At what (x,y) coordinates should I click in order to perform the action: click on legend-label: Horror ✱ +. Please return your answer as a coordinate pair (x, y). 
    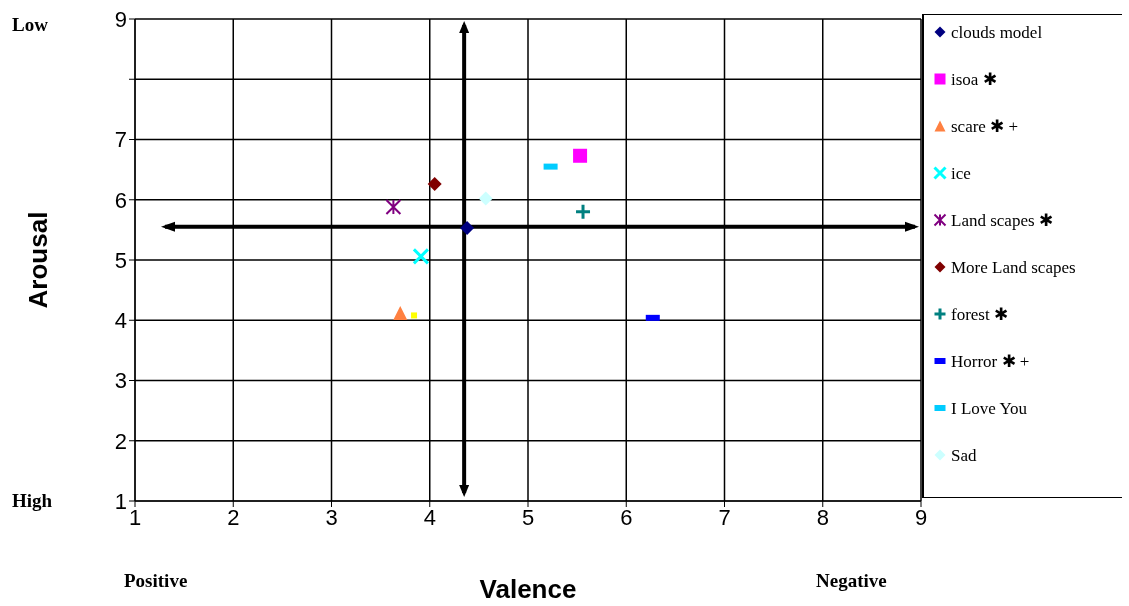
    Looking at the image, I should click on (991, 362).